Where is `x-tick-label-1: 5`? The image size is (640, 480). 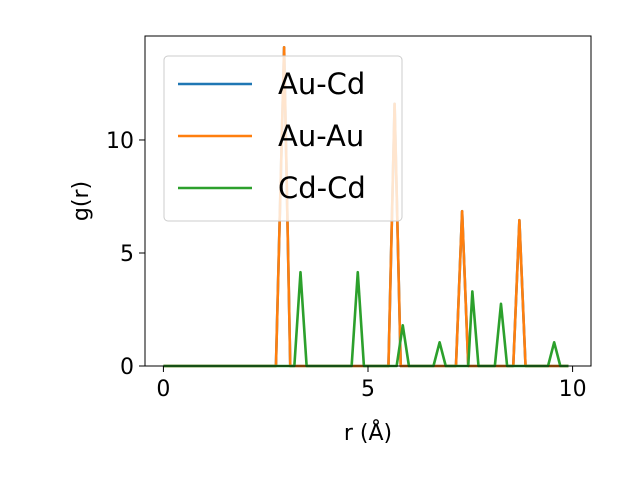
x-tick-label-1: 5 is located at coordinates (368, 389).